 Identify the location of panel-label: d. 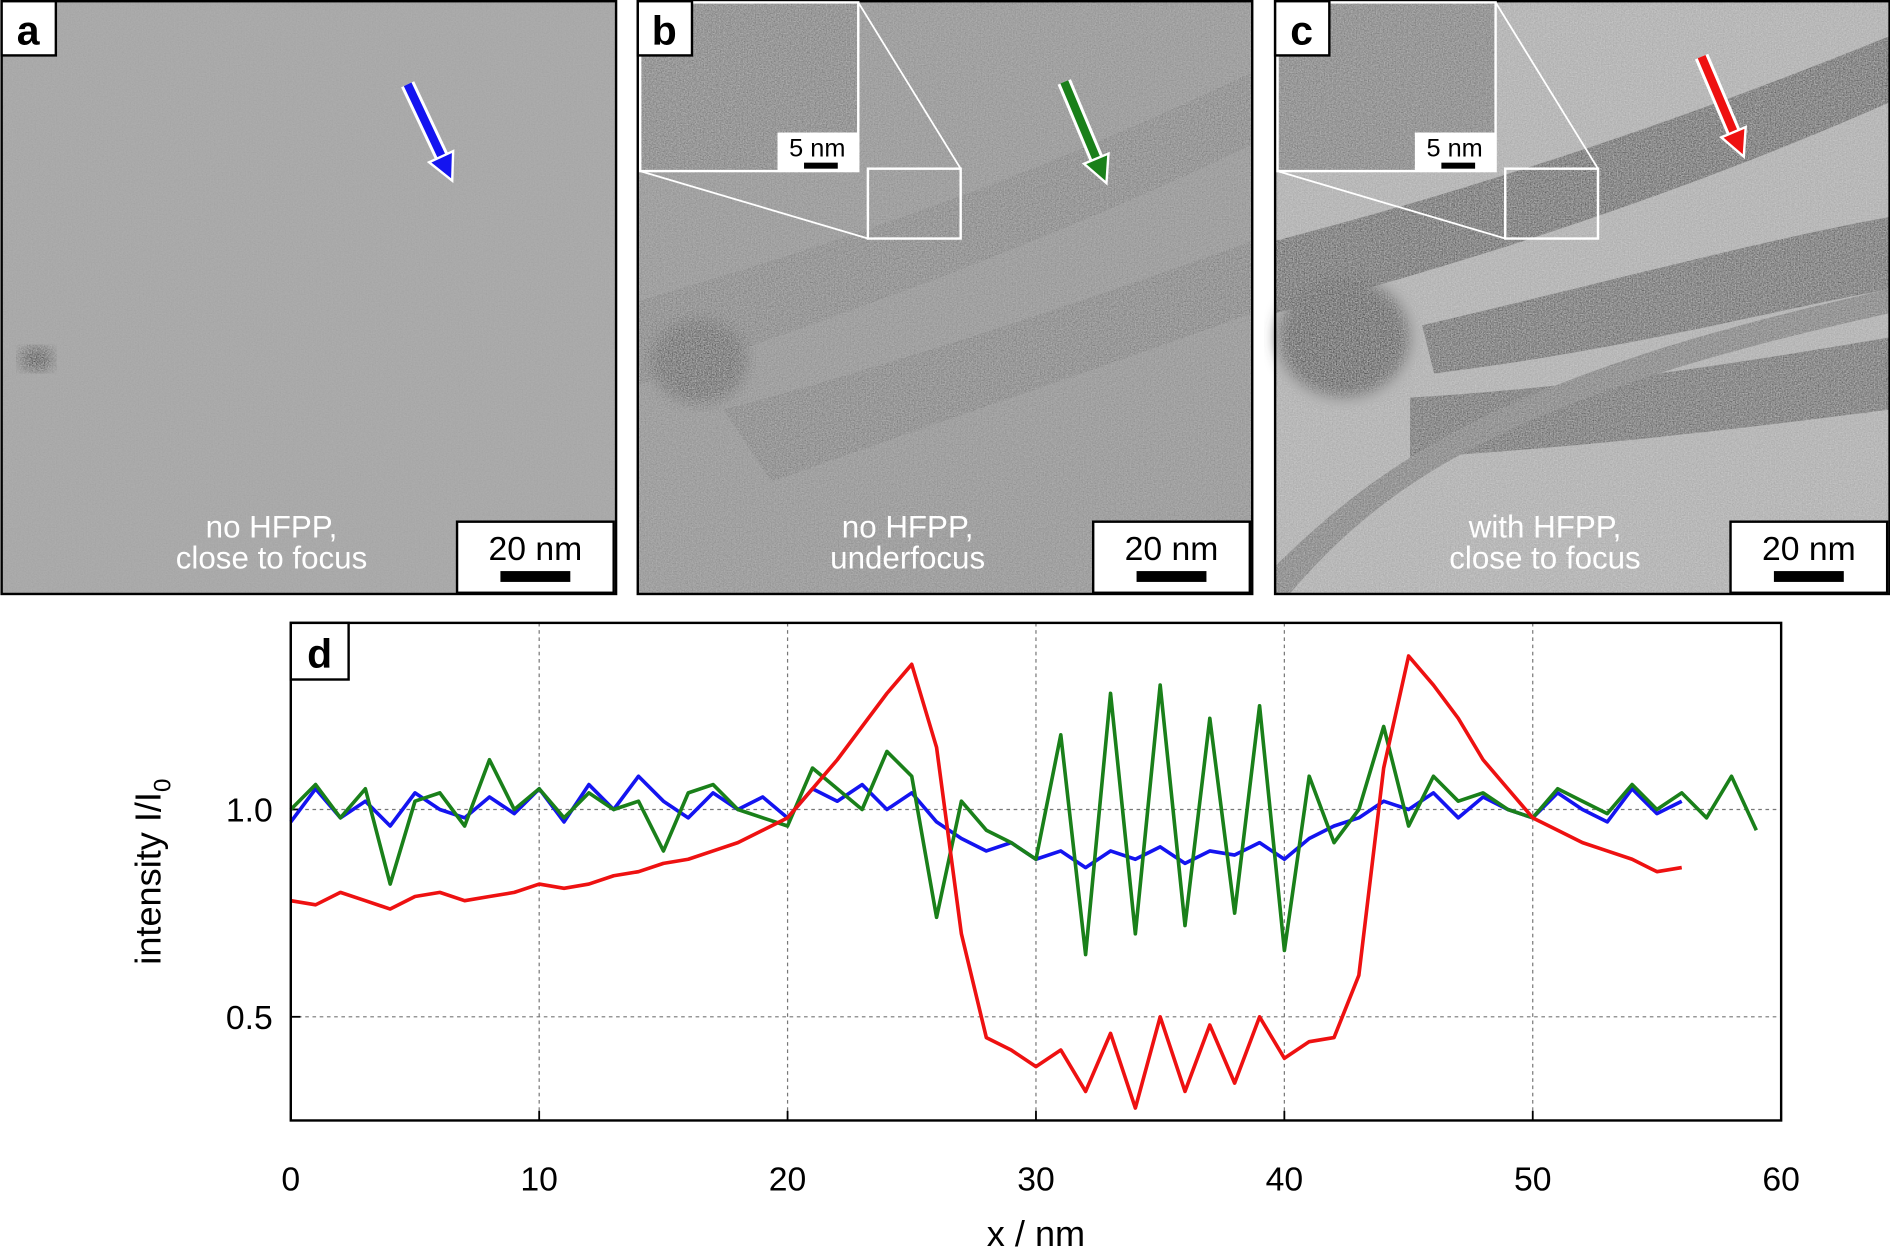
(319, 653).